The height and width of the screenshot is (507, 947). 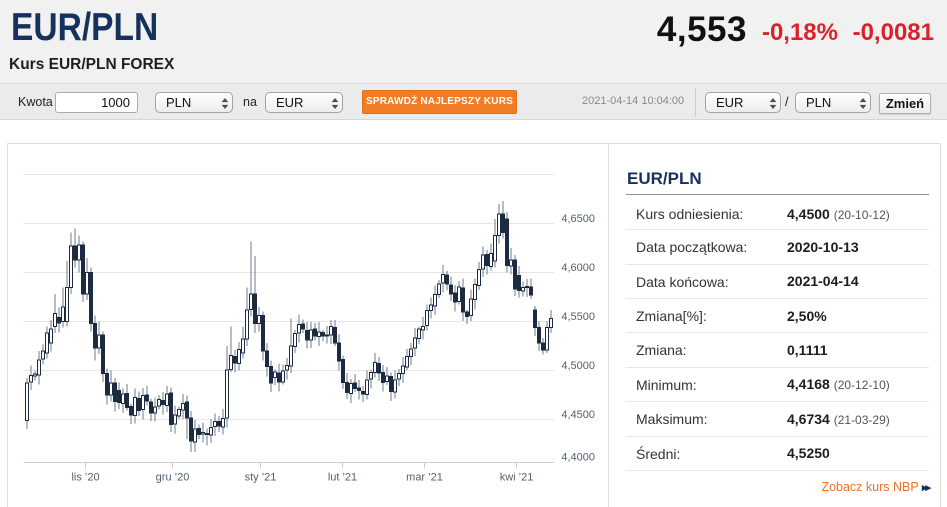 What do you see at coordinates (578, 317) in the screenshot?
I see `svg-text: 4,5500` at bounding box center [578, 317].